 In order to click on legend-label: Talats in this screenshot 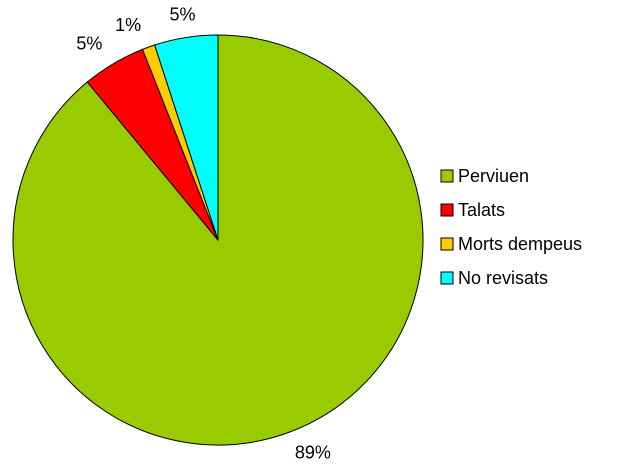, I will do `click(481, 210)`.